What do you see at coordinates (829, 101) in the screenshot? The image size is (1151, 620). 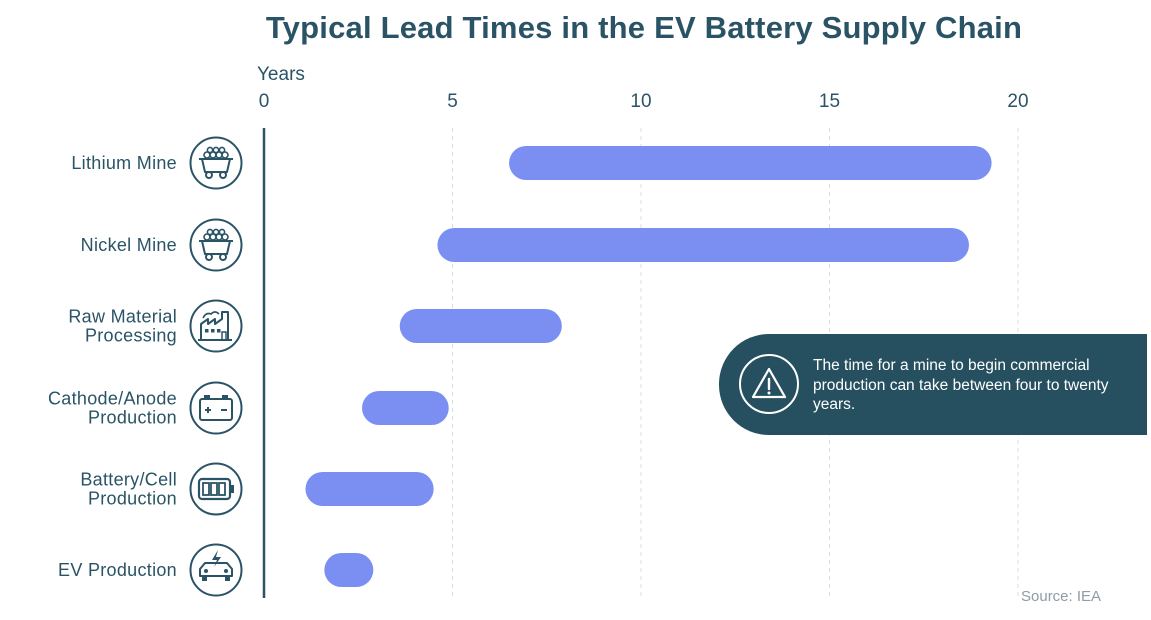 I see `x-tick-label: 15` at bounding box center [829, 101].